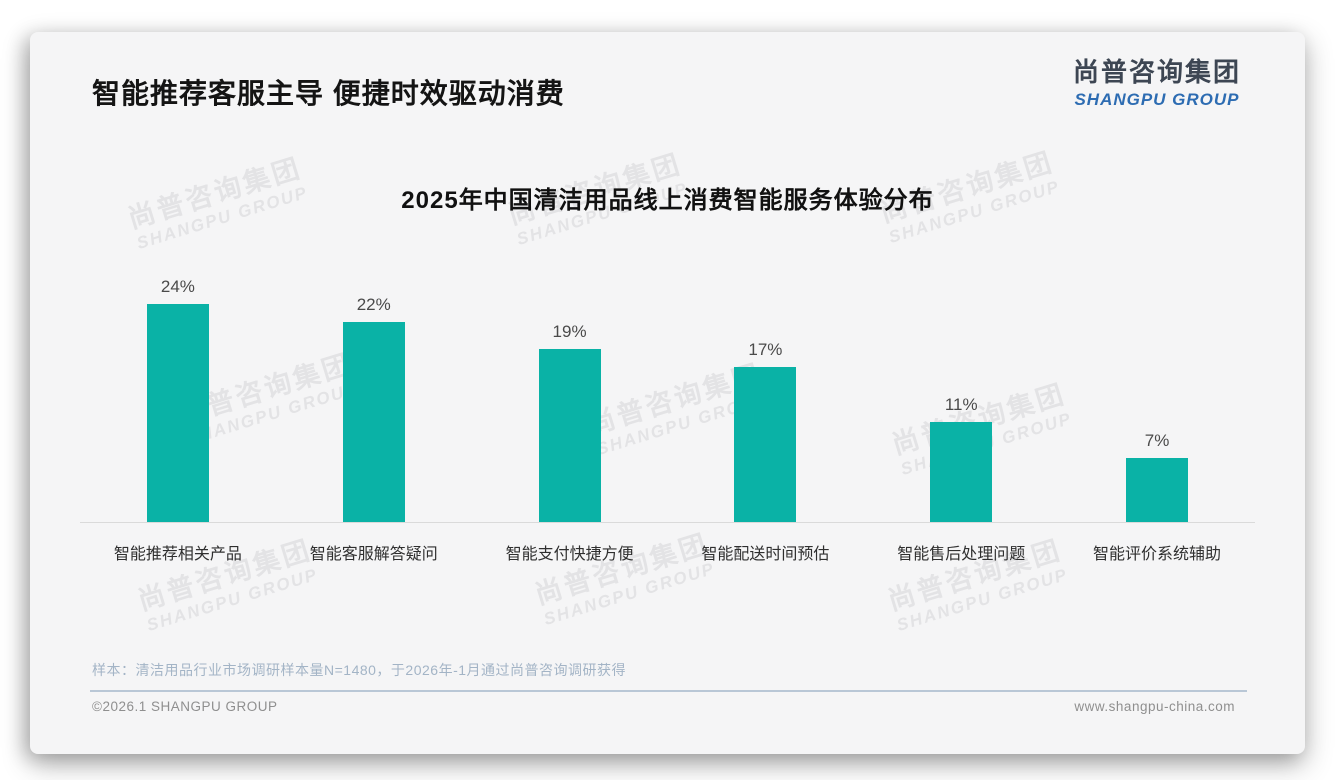  What do you see at coordinates (373, 554) in the screenshot?
I see `category-label: 智能客服解答疑问` at bounding box center [373, 554].